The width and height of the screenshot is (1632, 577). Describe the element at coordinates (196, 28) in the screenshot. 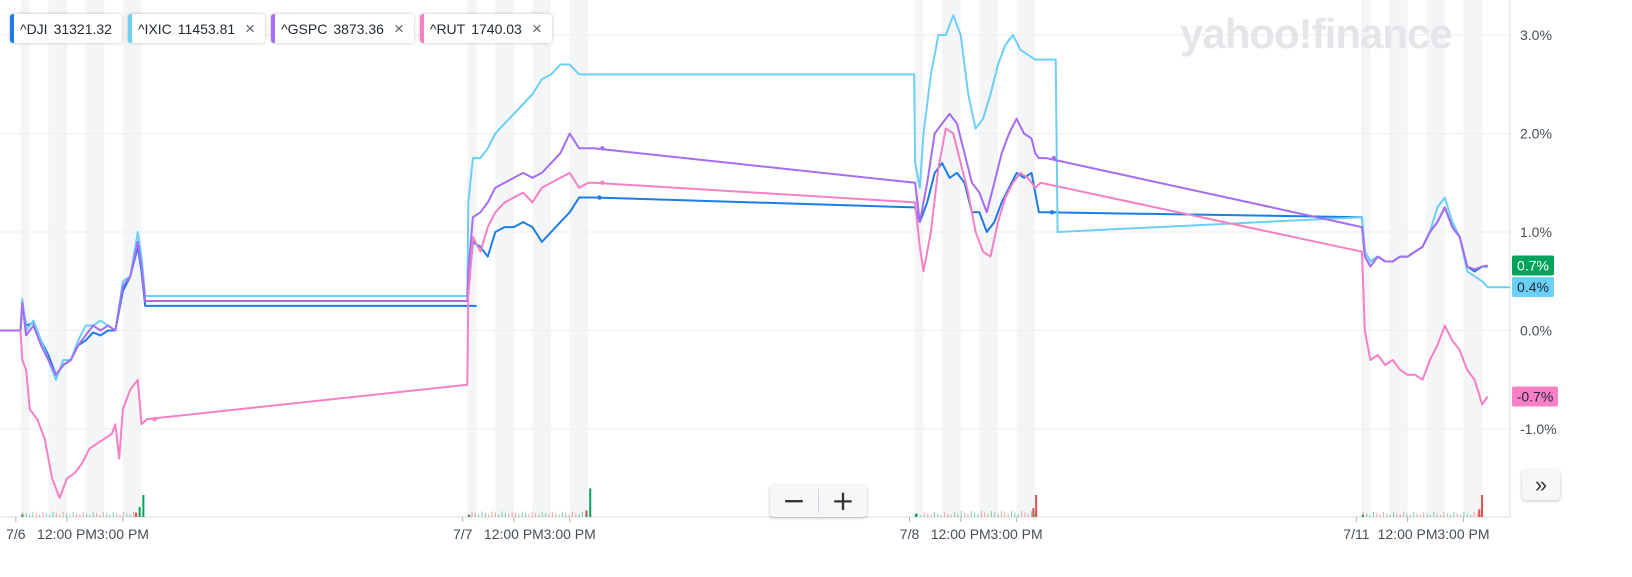

I see `legend-chip-ixic: ^IXIC 11453.81 ×` at that location.